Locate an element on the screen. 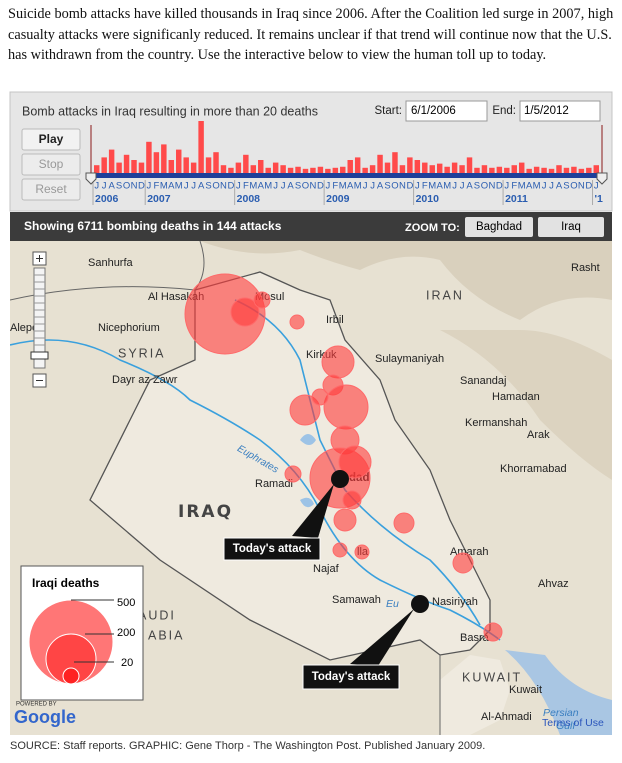 The height and width of the screenshot is (763, 622). place-label: AUDI is located at coordinates (157, 615).